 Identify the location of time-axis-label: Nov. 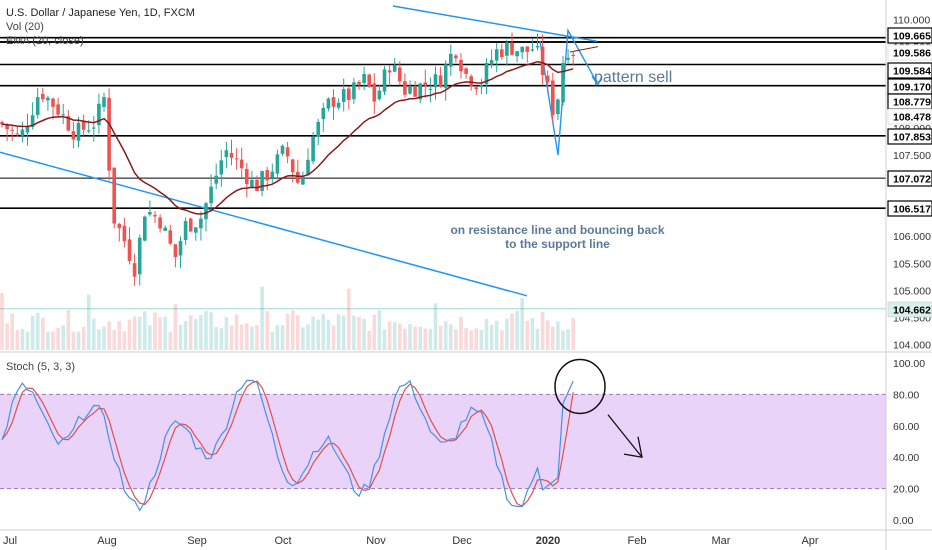
(376, 541).